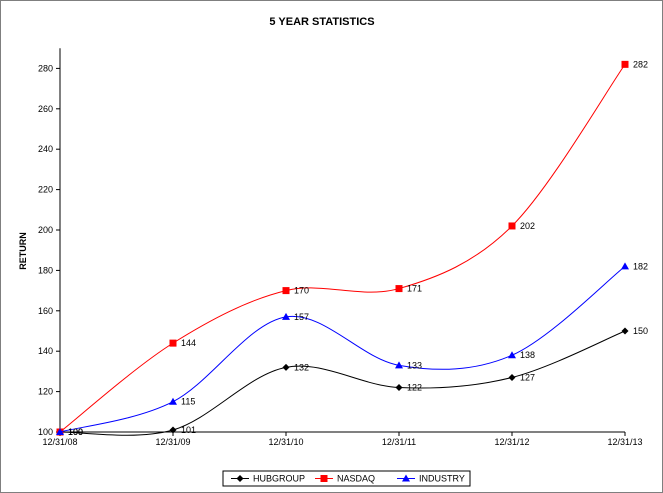 The image size is (663, 493). Describe the element at coordinates (324, 478) in the screenshot. I see `legend-marker-nasdaq` at that location.